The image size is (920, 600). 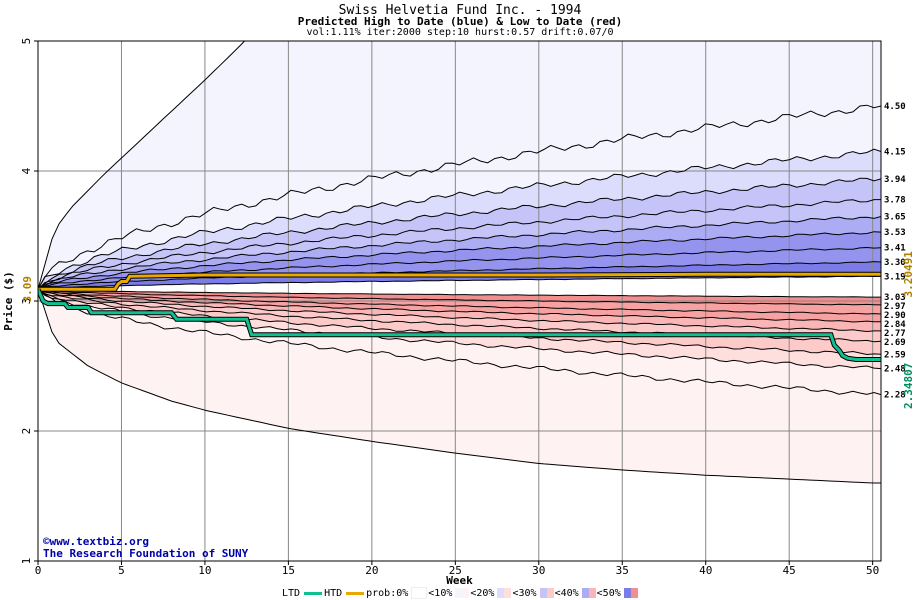 What do you see at coordinates (27, 289) in the screenshot?
I see `start-price-label: 3.09` at bounding box center [27, 289].